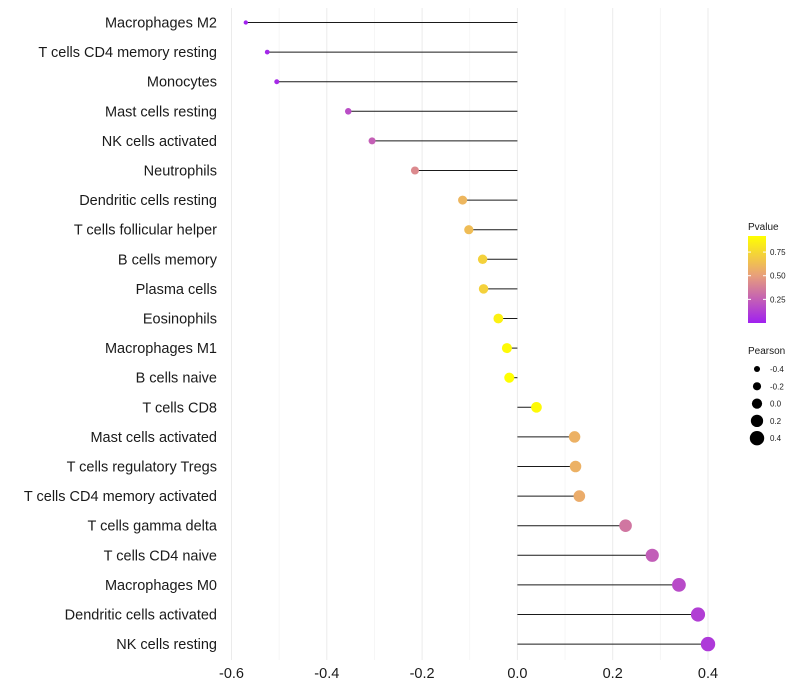  Describe the element at coordinates (777, 386) in the screenshot. I see `pearson-legend-label: -0.2` at that location.